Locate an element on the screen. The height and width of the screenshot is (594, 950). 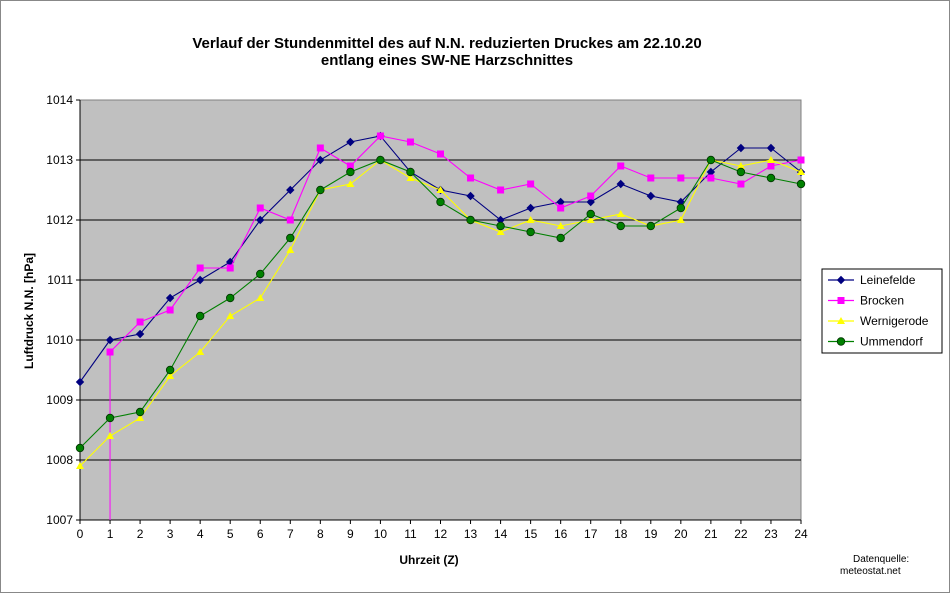
x-tick-label: 24 is located at coordinates (801, 534).